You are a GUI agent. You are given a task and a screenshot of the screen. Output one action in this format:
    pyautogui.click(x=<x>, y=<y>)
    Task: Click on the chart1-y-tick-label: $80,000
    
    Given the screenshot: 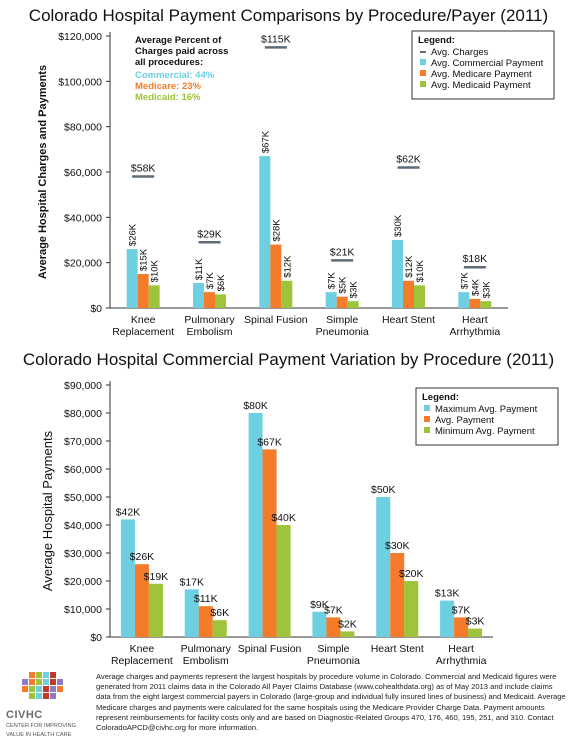 What is the action you would take?
    pyautogui.click(x=83, y=128)
    